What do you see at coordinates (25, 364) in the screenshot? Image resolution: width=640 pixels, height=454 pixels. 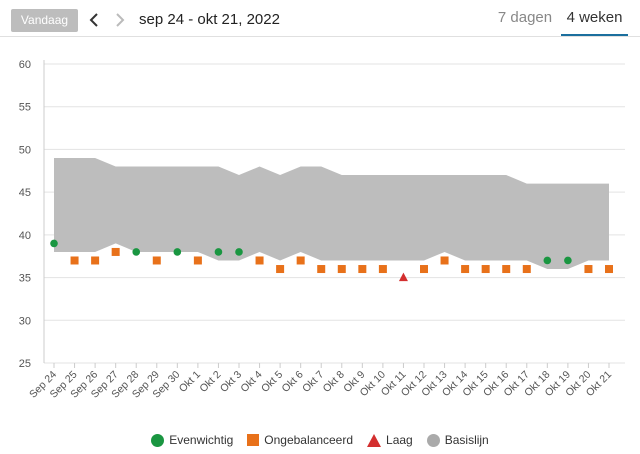 I see `y-tick-label: 25` at bounding box center [25, 364].